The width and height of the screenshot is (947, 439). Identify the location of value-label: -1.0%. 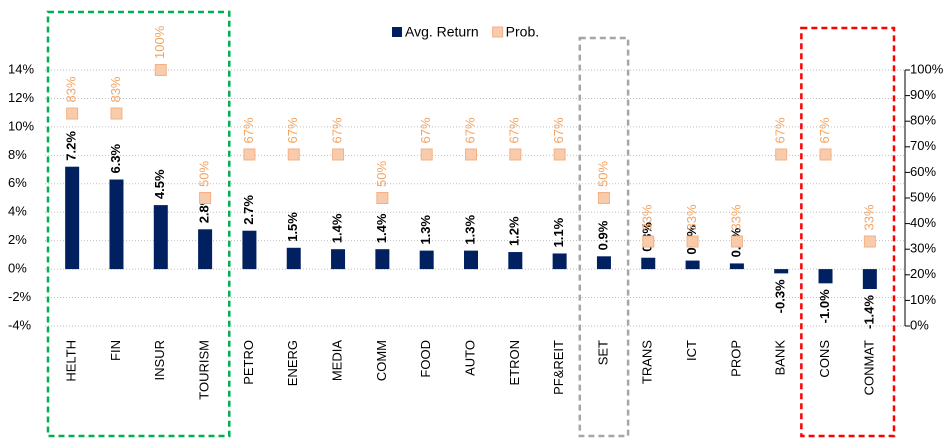
(824, 306).